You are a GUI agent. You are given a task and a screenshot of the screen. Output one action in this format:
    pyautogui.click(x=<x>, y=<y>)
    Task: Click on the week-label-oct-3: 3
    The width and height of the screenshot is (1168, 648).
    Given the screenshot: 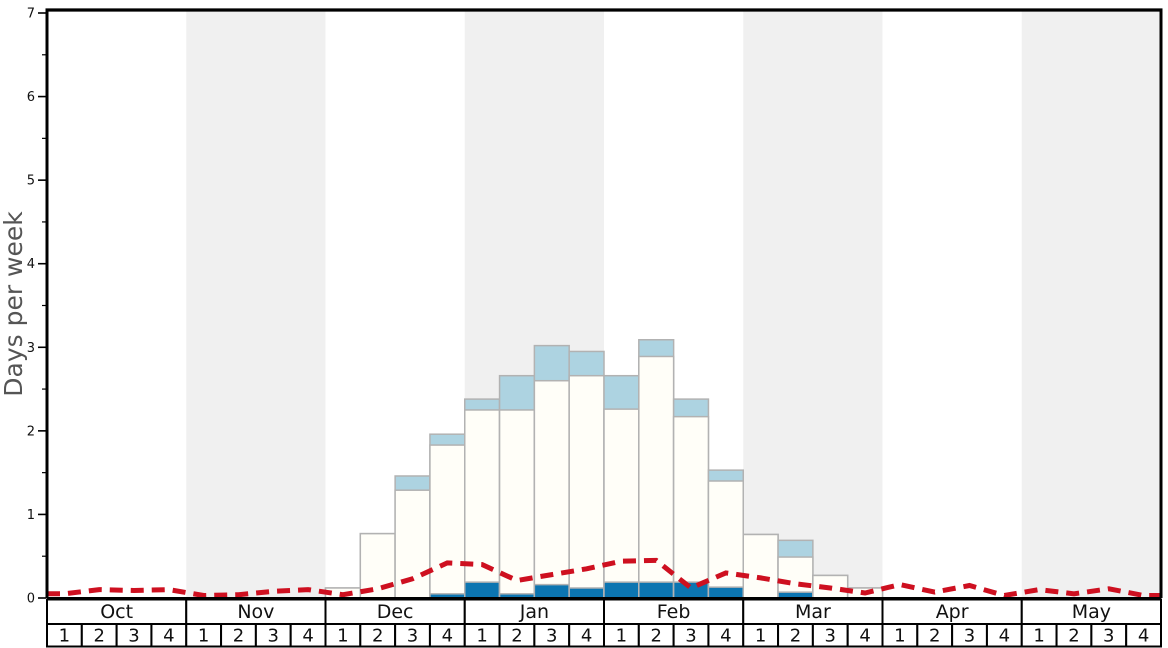 What is the action you would take?
    pyautogui.click(x=133, y=636)
    